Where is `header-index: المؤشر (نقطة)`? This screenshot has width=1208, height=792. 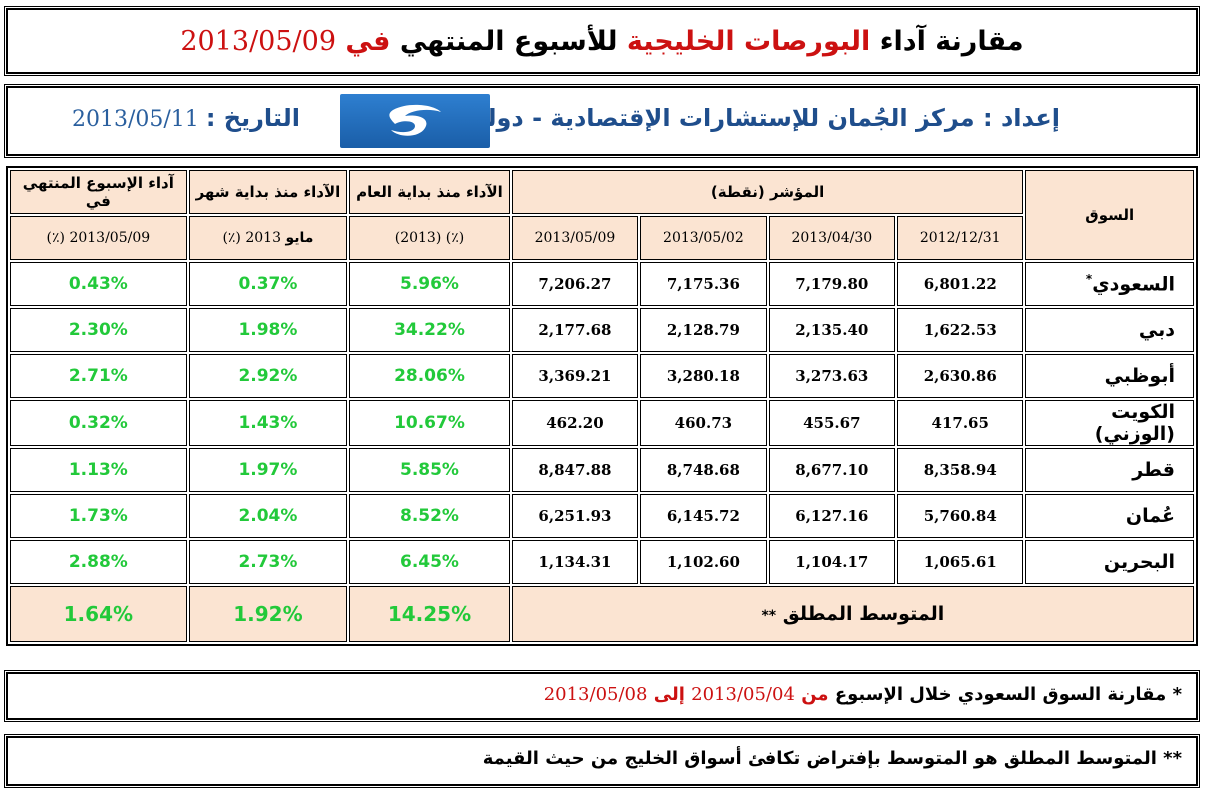 header-index: المؤشر (نقطة) is located at coordinates (767, 192).